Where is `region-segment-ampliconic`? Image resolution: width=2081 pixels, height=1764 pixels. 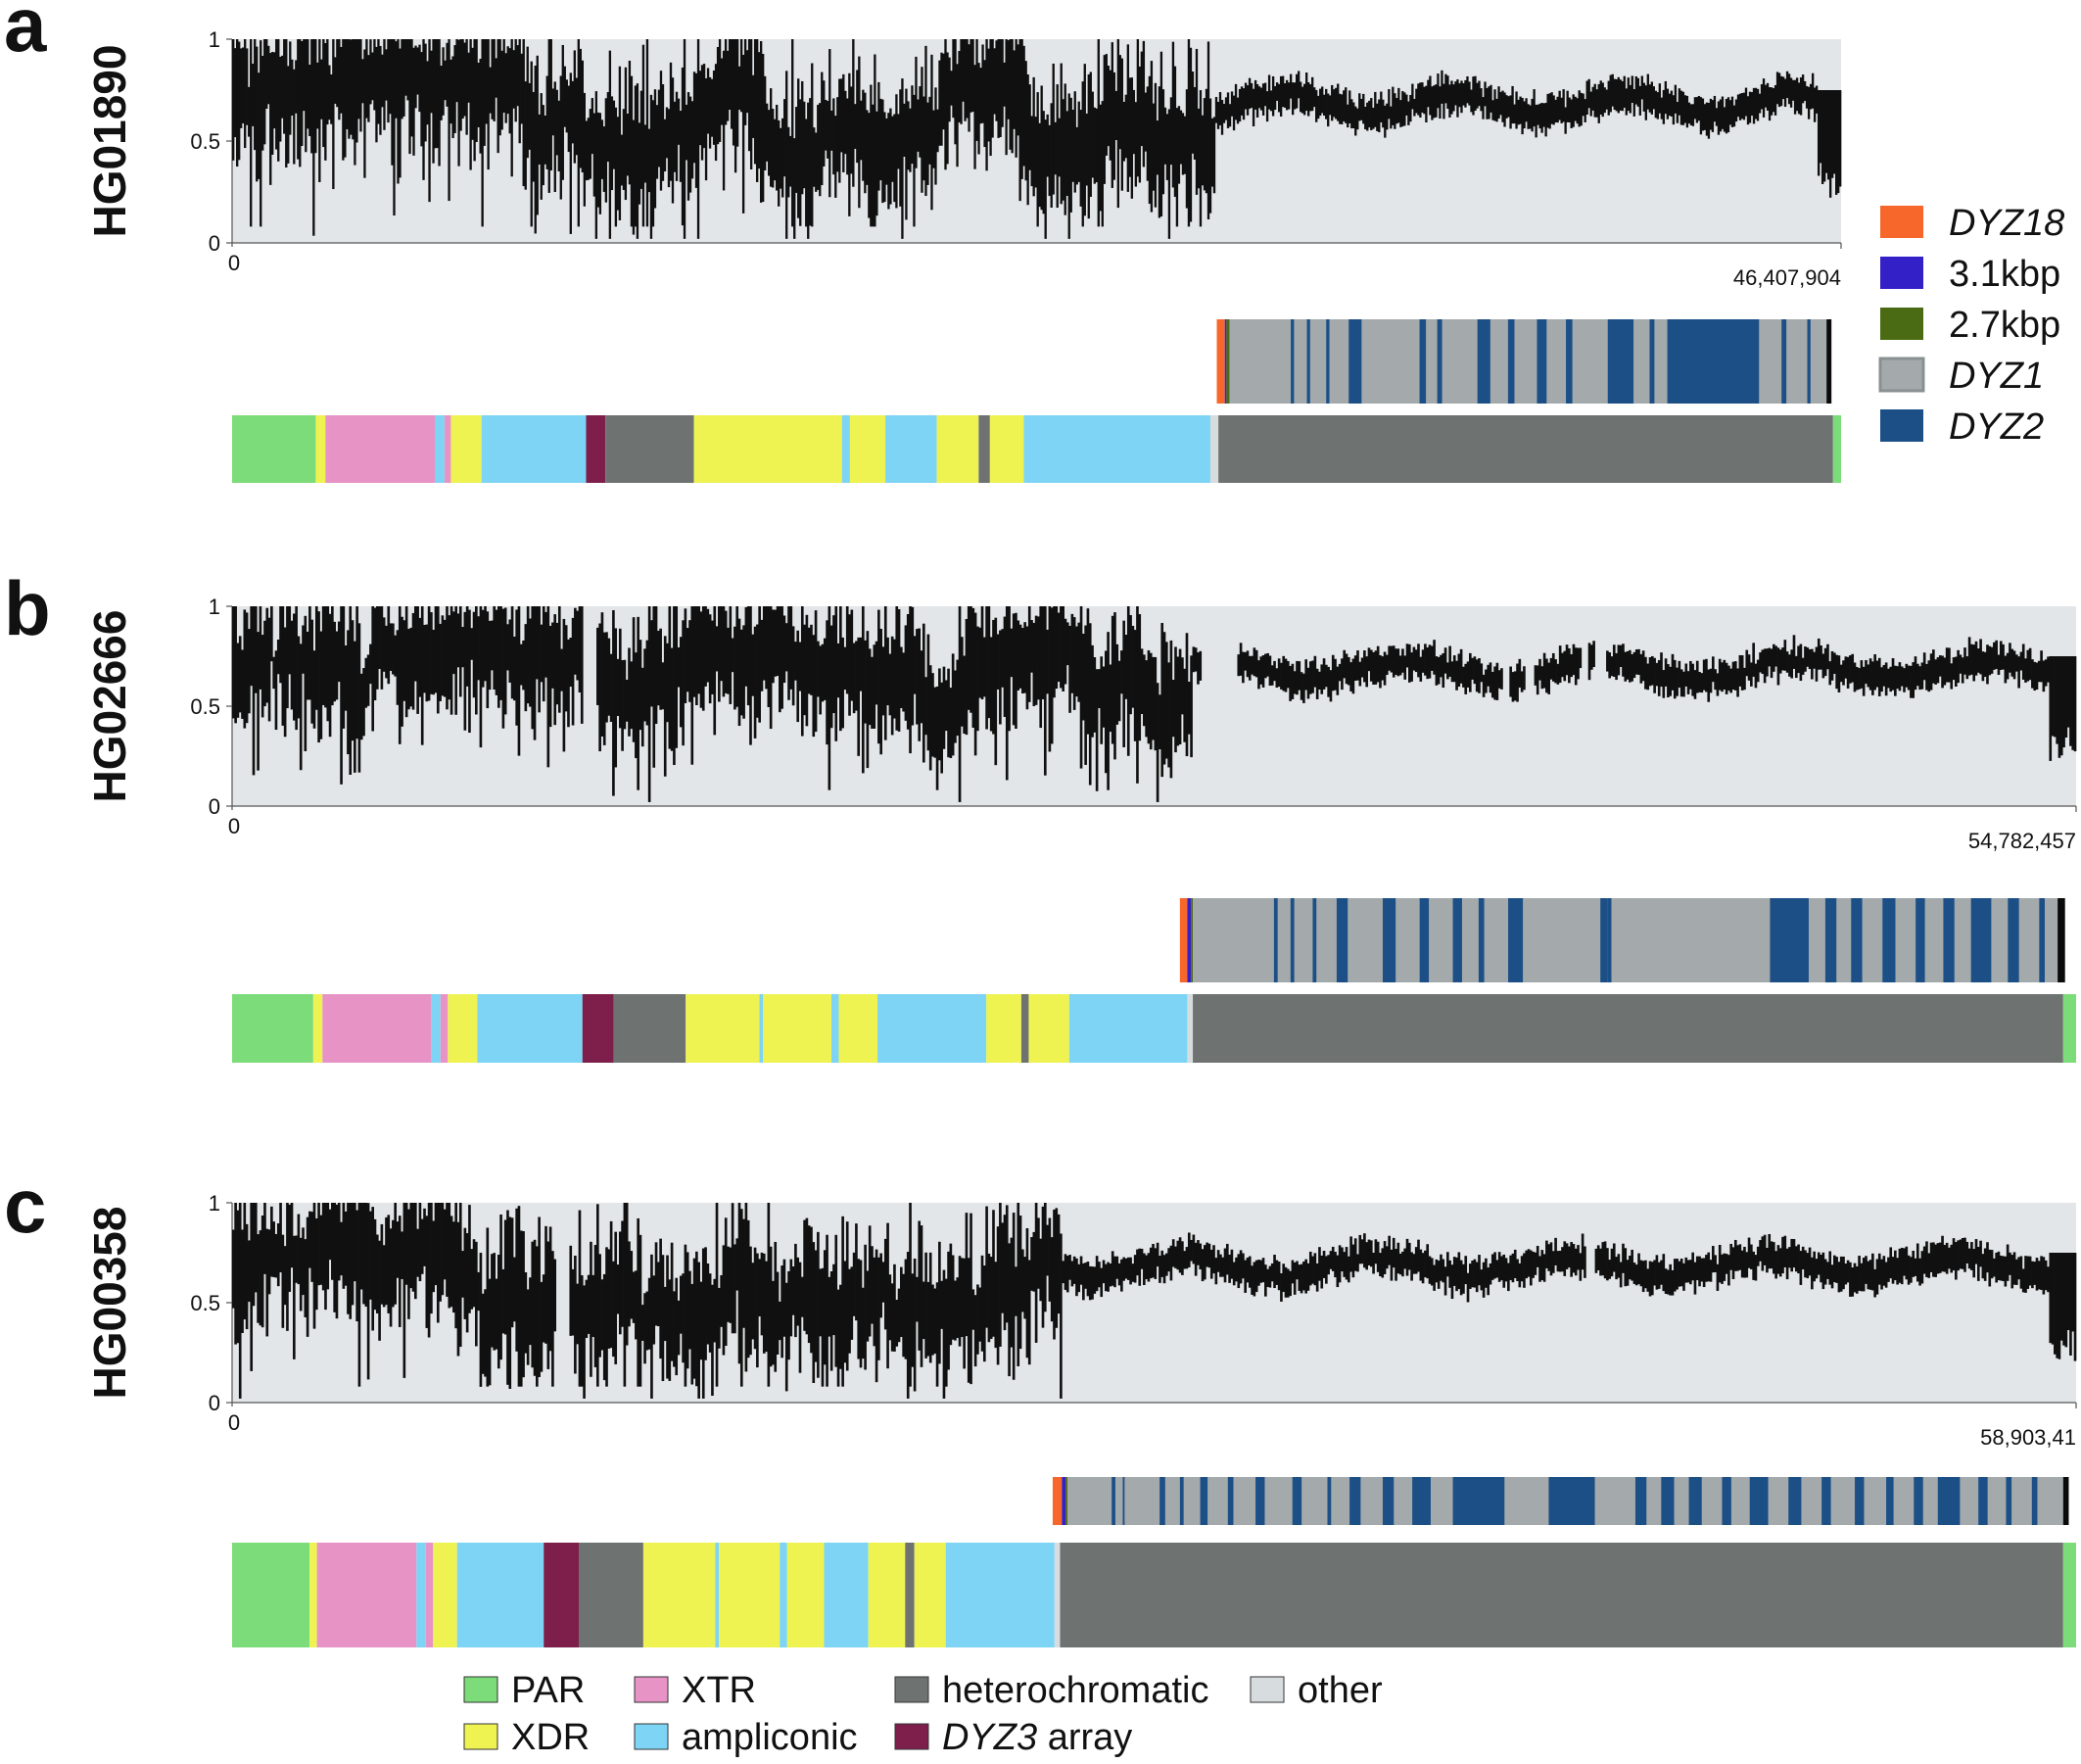
region-segment-ampliconic is located at coordinates (717, 1595).